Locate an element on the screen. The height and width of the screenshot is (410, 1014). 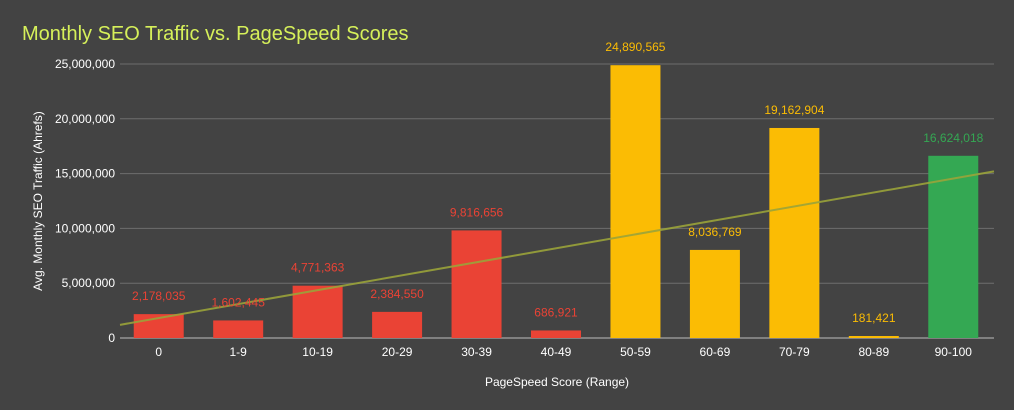
x-tick-label: 90-100 is located at coordinates (954, 352).